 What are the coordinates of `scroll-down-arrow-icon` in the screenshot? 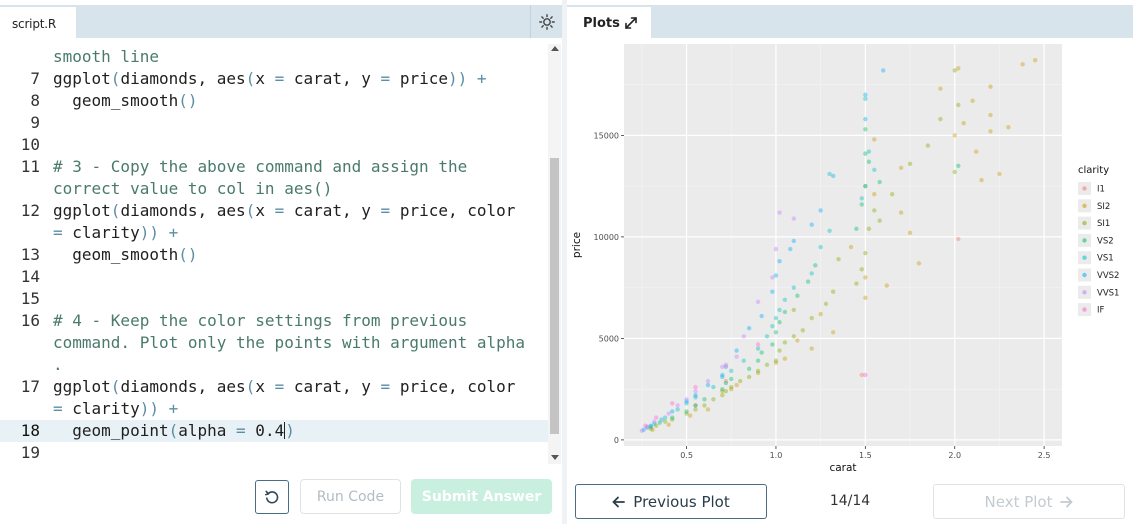 It's located at (555, 457).